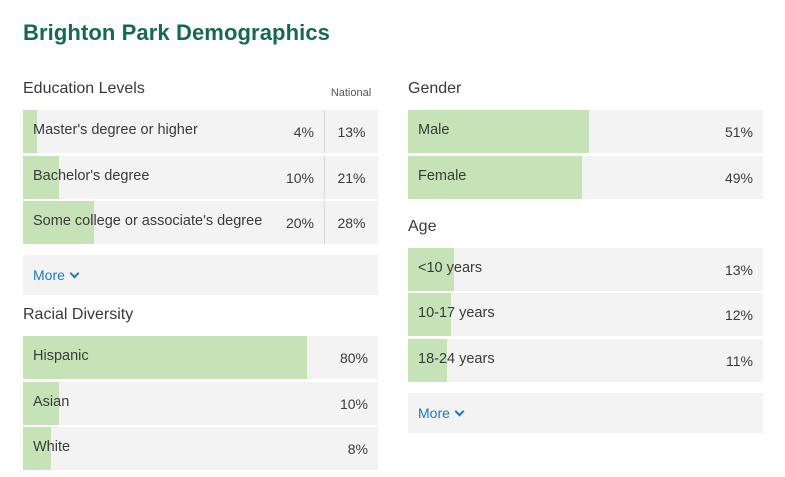 The width and height of the screenshot is (785, 477). Describe the element at coordinates (456, 313) in the screenshot. I see `age-label: 10-17 years` at that location.